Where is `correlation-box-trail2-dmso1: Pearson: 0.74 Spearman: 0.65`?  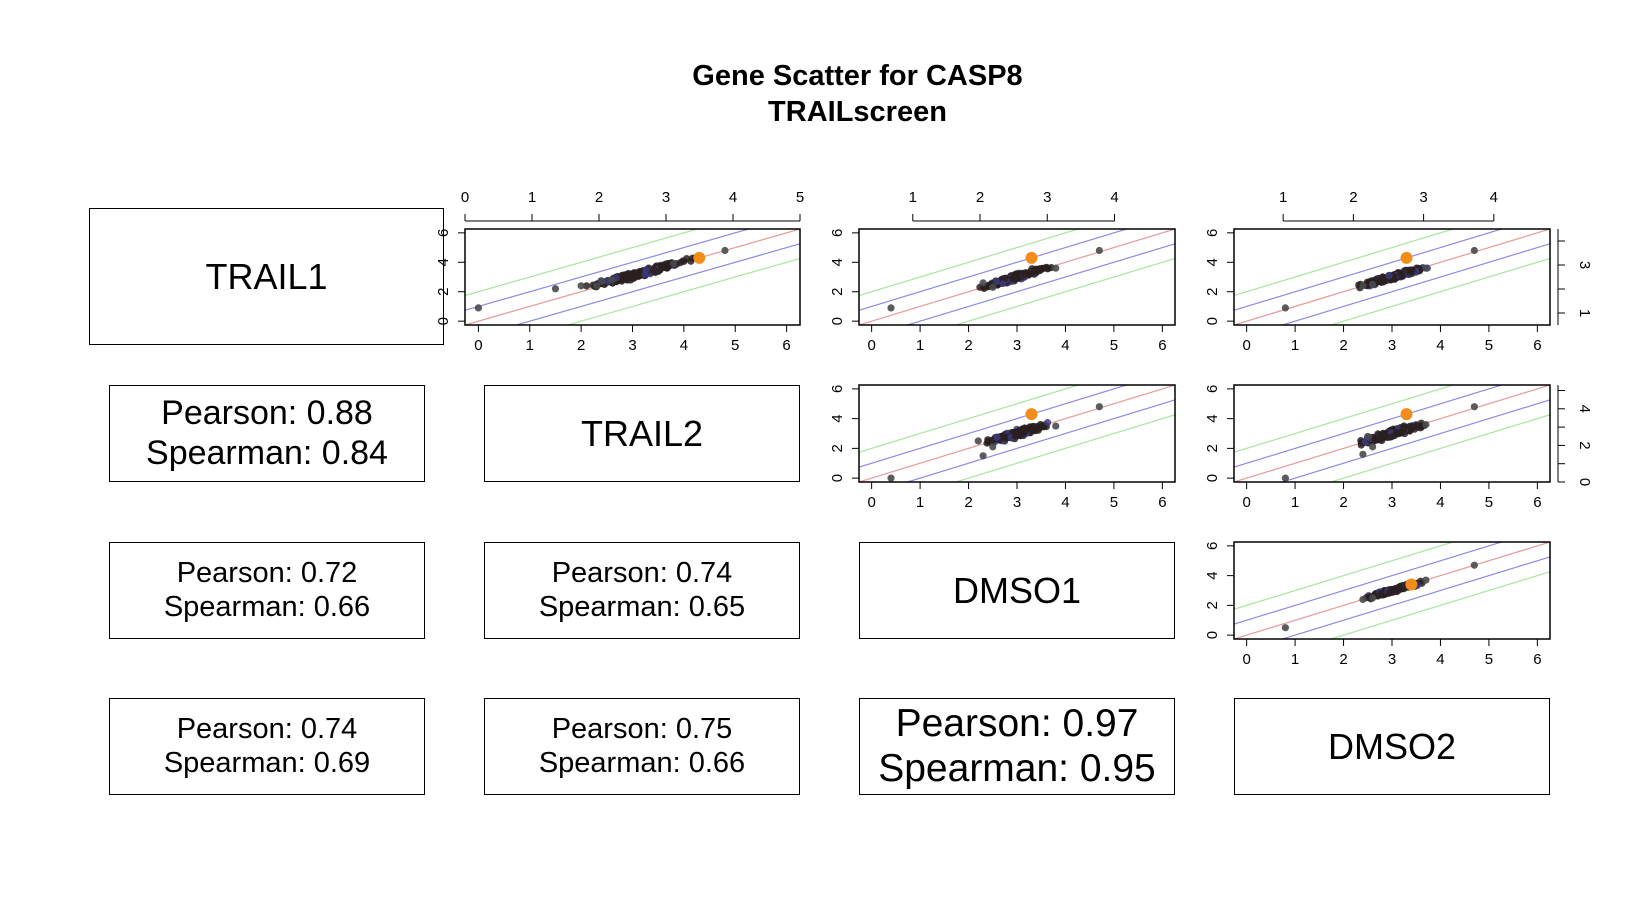
correlation-box-trail2-dmso1: Pearson: 0.74 Spearman: 0.65 is located at coordinates (642, 590).